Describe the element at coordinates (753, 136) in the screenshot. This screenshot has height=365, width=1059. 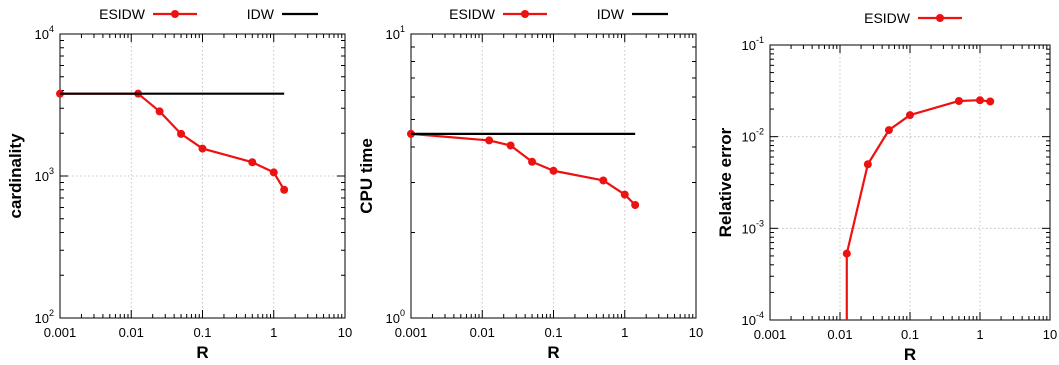
I see `y-tick-label: 10⁻²` at that location.